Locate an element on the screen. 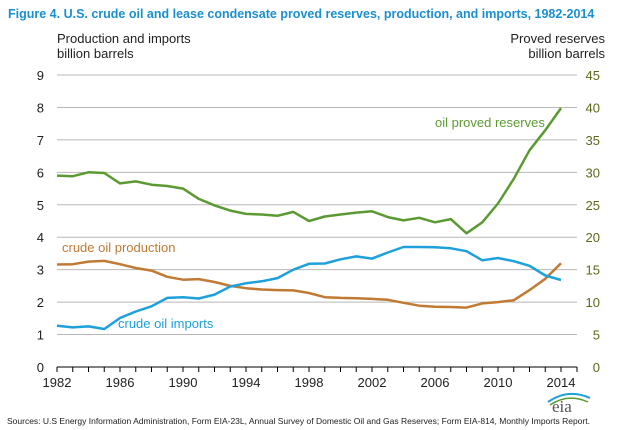 Image resolution: width=623 pixels, height=430 pixels. right-axis-label-1: Proved reserves is located at coordinates (557, 38).